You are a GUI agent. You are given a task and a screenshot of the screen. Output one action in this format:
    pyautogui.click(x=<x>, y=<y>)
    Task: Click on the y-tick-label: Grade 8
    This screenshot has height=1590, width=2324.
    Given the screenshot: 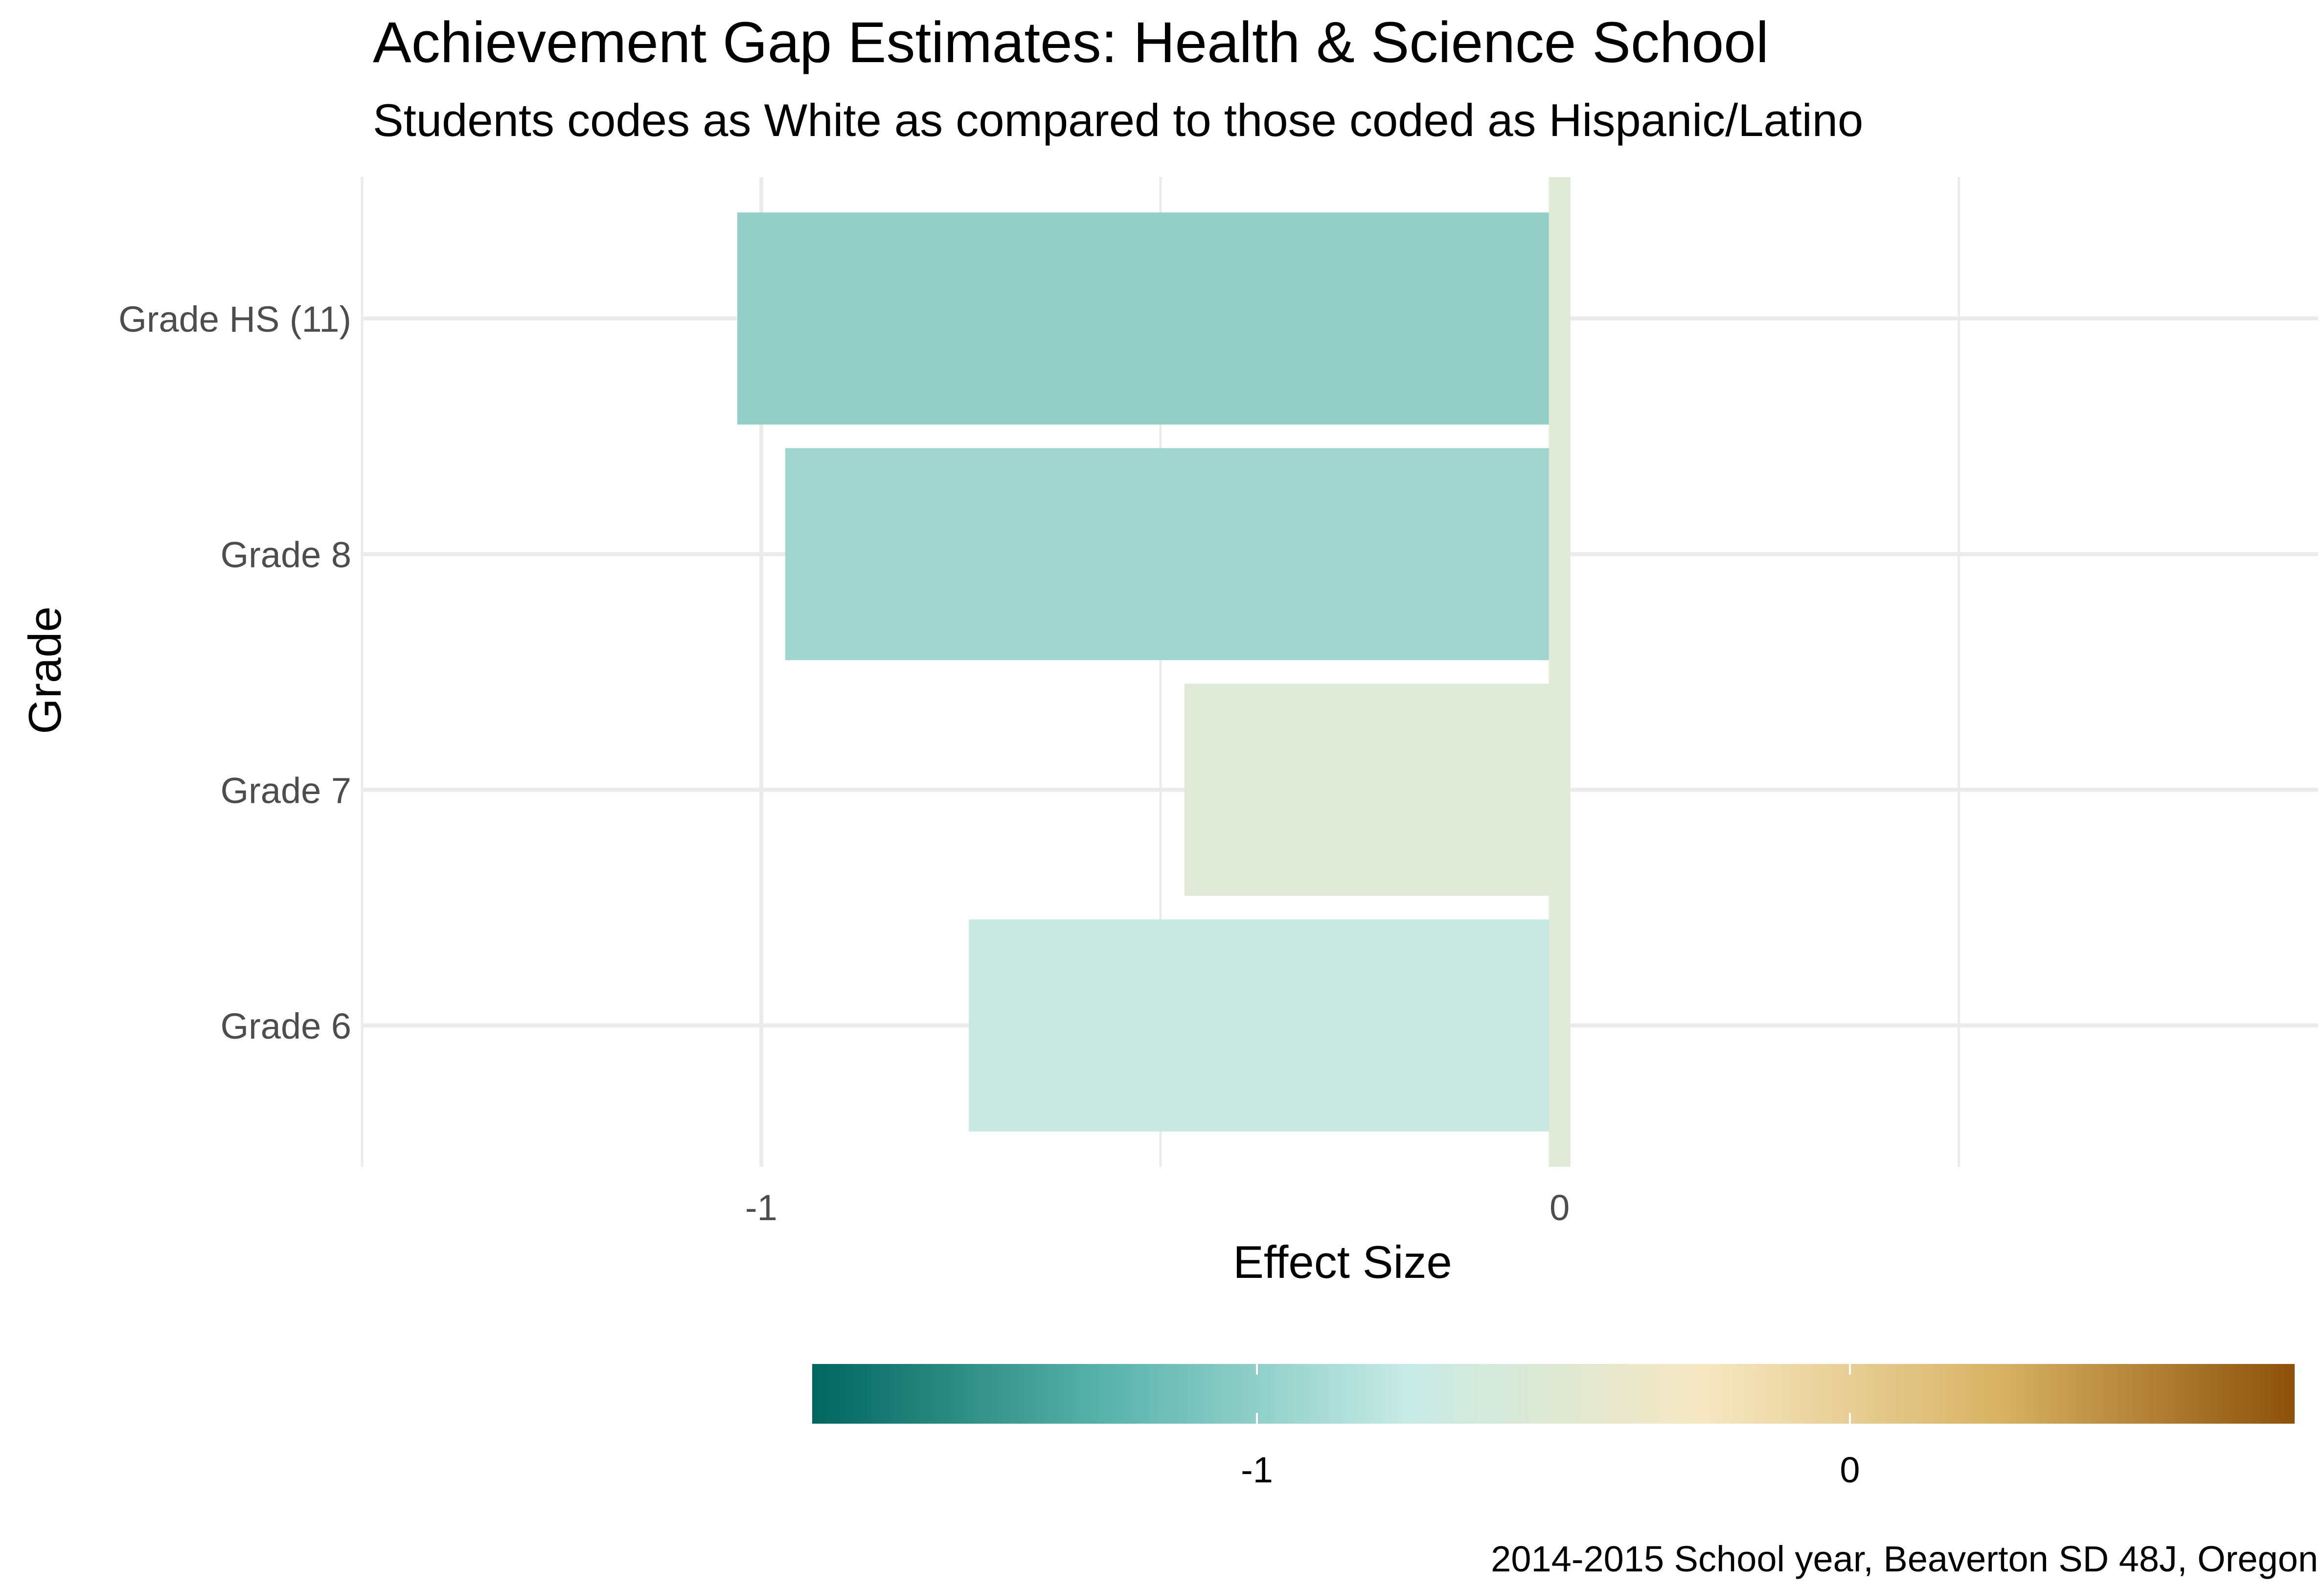 What is the action you would take?
    pyautogui.click(x=286, y=555)
    